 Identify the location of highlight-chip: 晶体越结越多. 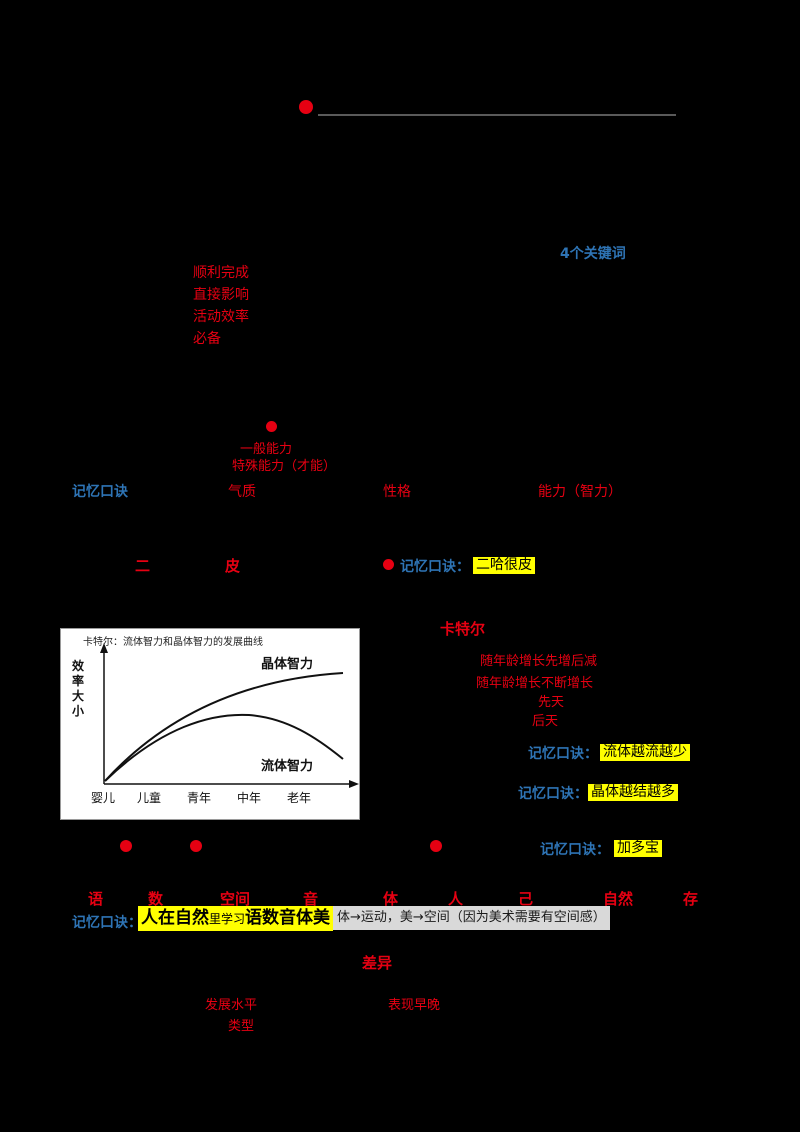
(633, 792).